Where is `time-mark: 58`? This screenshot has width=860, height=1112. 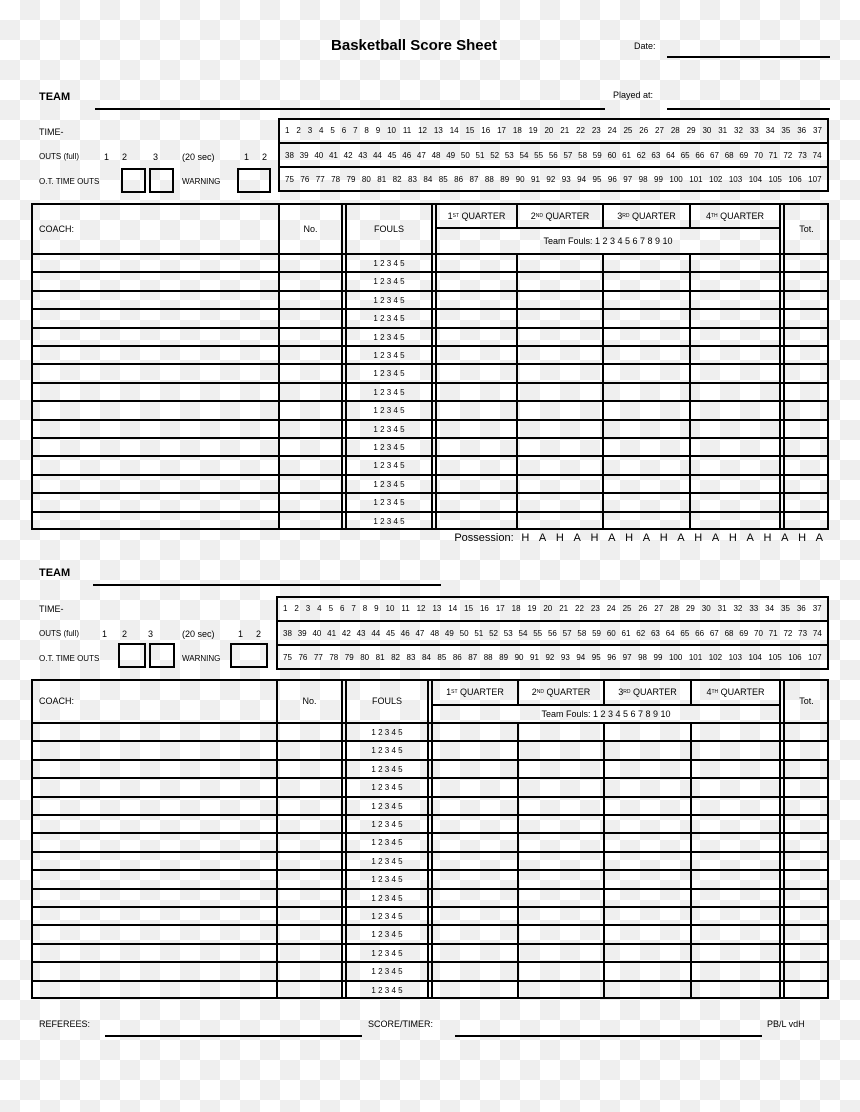
time-mark: 58 is located at coordinates (583, 155).